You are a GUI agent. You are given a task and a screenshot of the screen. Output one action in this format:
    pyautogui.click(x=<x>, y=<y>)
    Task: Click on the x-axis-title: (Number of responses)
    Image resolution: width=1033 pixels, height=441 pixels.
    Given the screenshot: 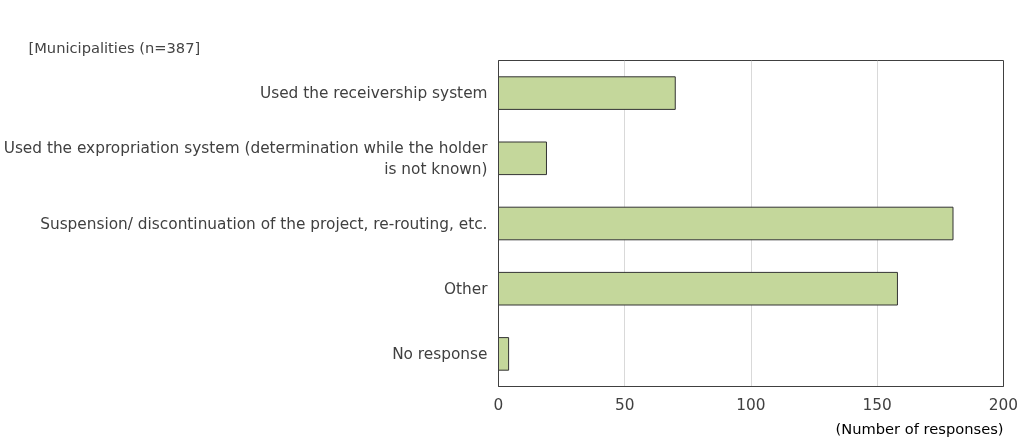 What is the action you would take?
    pyautogui.click(x=919, y=428)
    